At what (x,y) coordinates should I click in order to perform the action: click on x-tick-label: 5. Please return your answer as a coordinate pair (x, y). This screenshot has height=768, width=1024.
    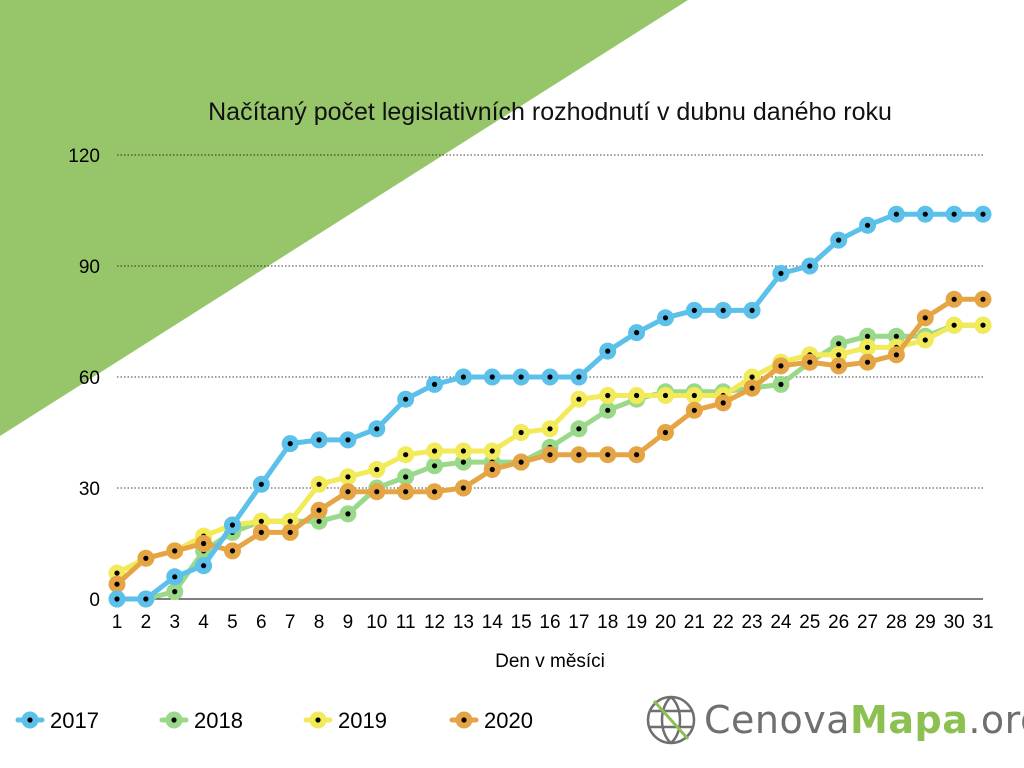
    Looking at the image, I should click on (232, 622).